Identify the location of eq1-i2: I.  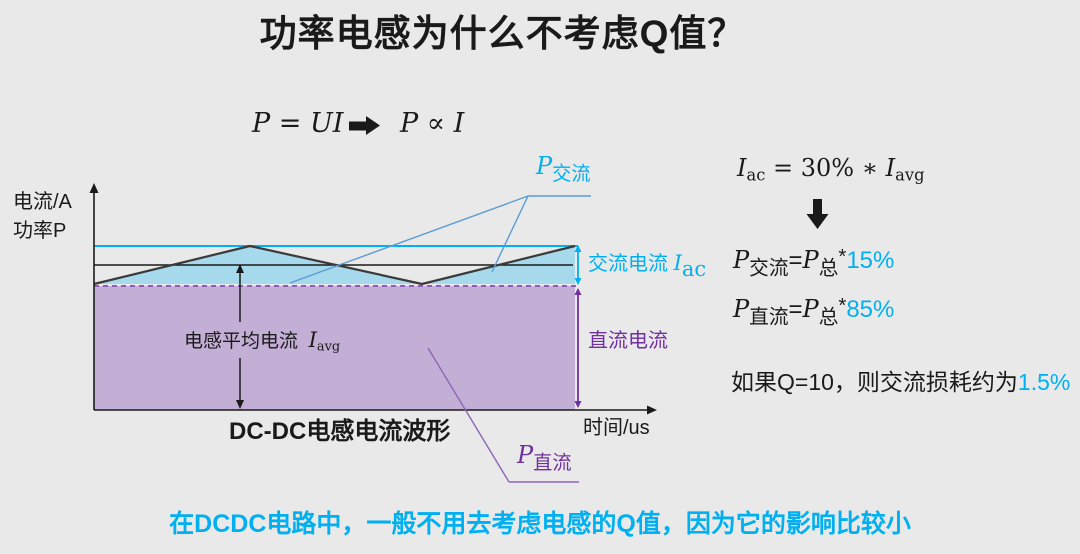
(890, 168).